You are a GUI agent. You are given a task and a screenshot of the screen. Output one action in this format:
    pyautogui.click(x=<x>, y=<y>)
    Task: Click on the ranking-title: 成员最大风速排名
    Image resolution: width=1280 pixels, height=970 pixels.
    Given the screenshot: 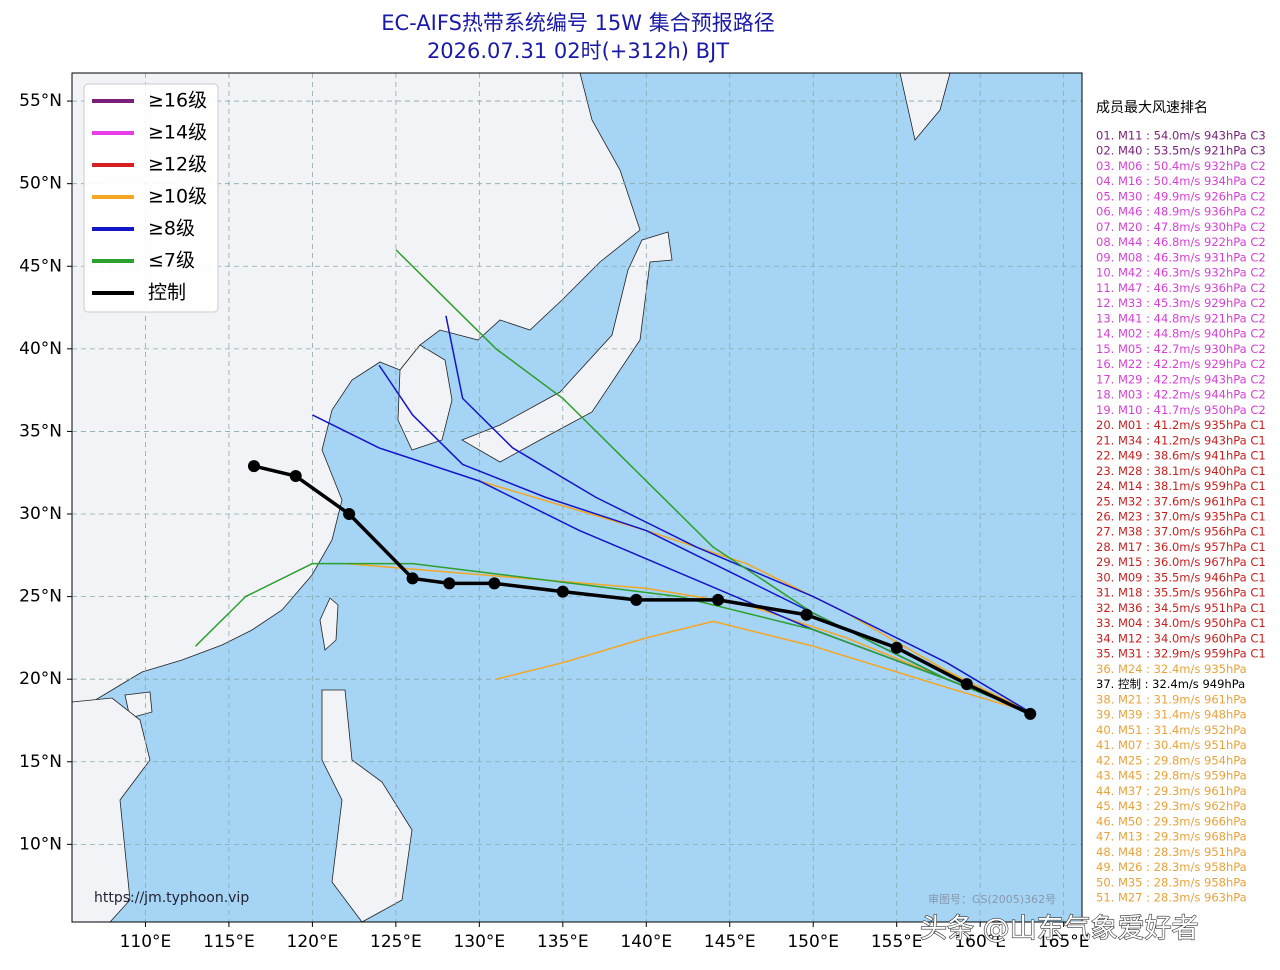 What is the action you would take?
    pyautogui.click(x=1152, y=108)
    